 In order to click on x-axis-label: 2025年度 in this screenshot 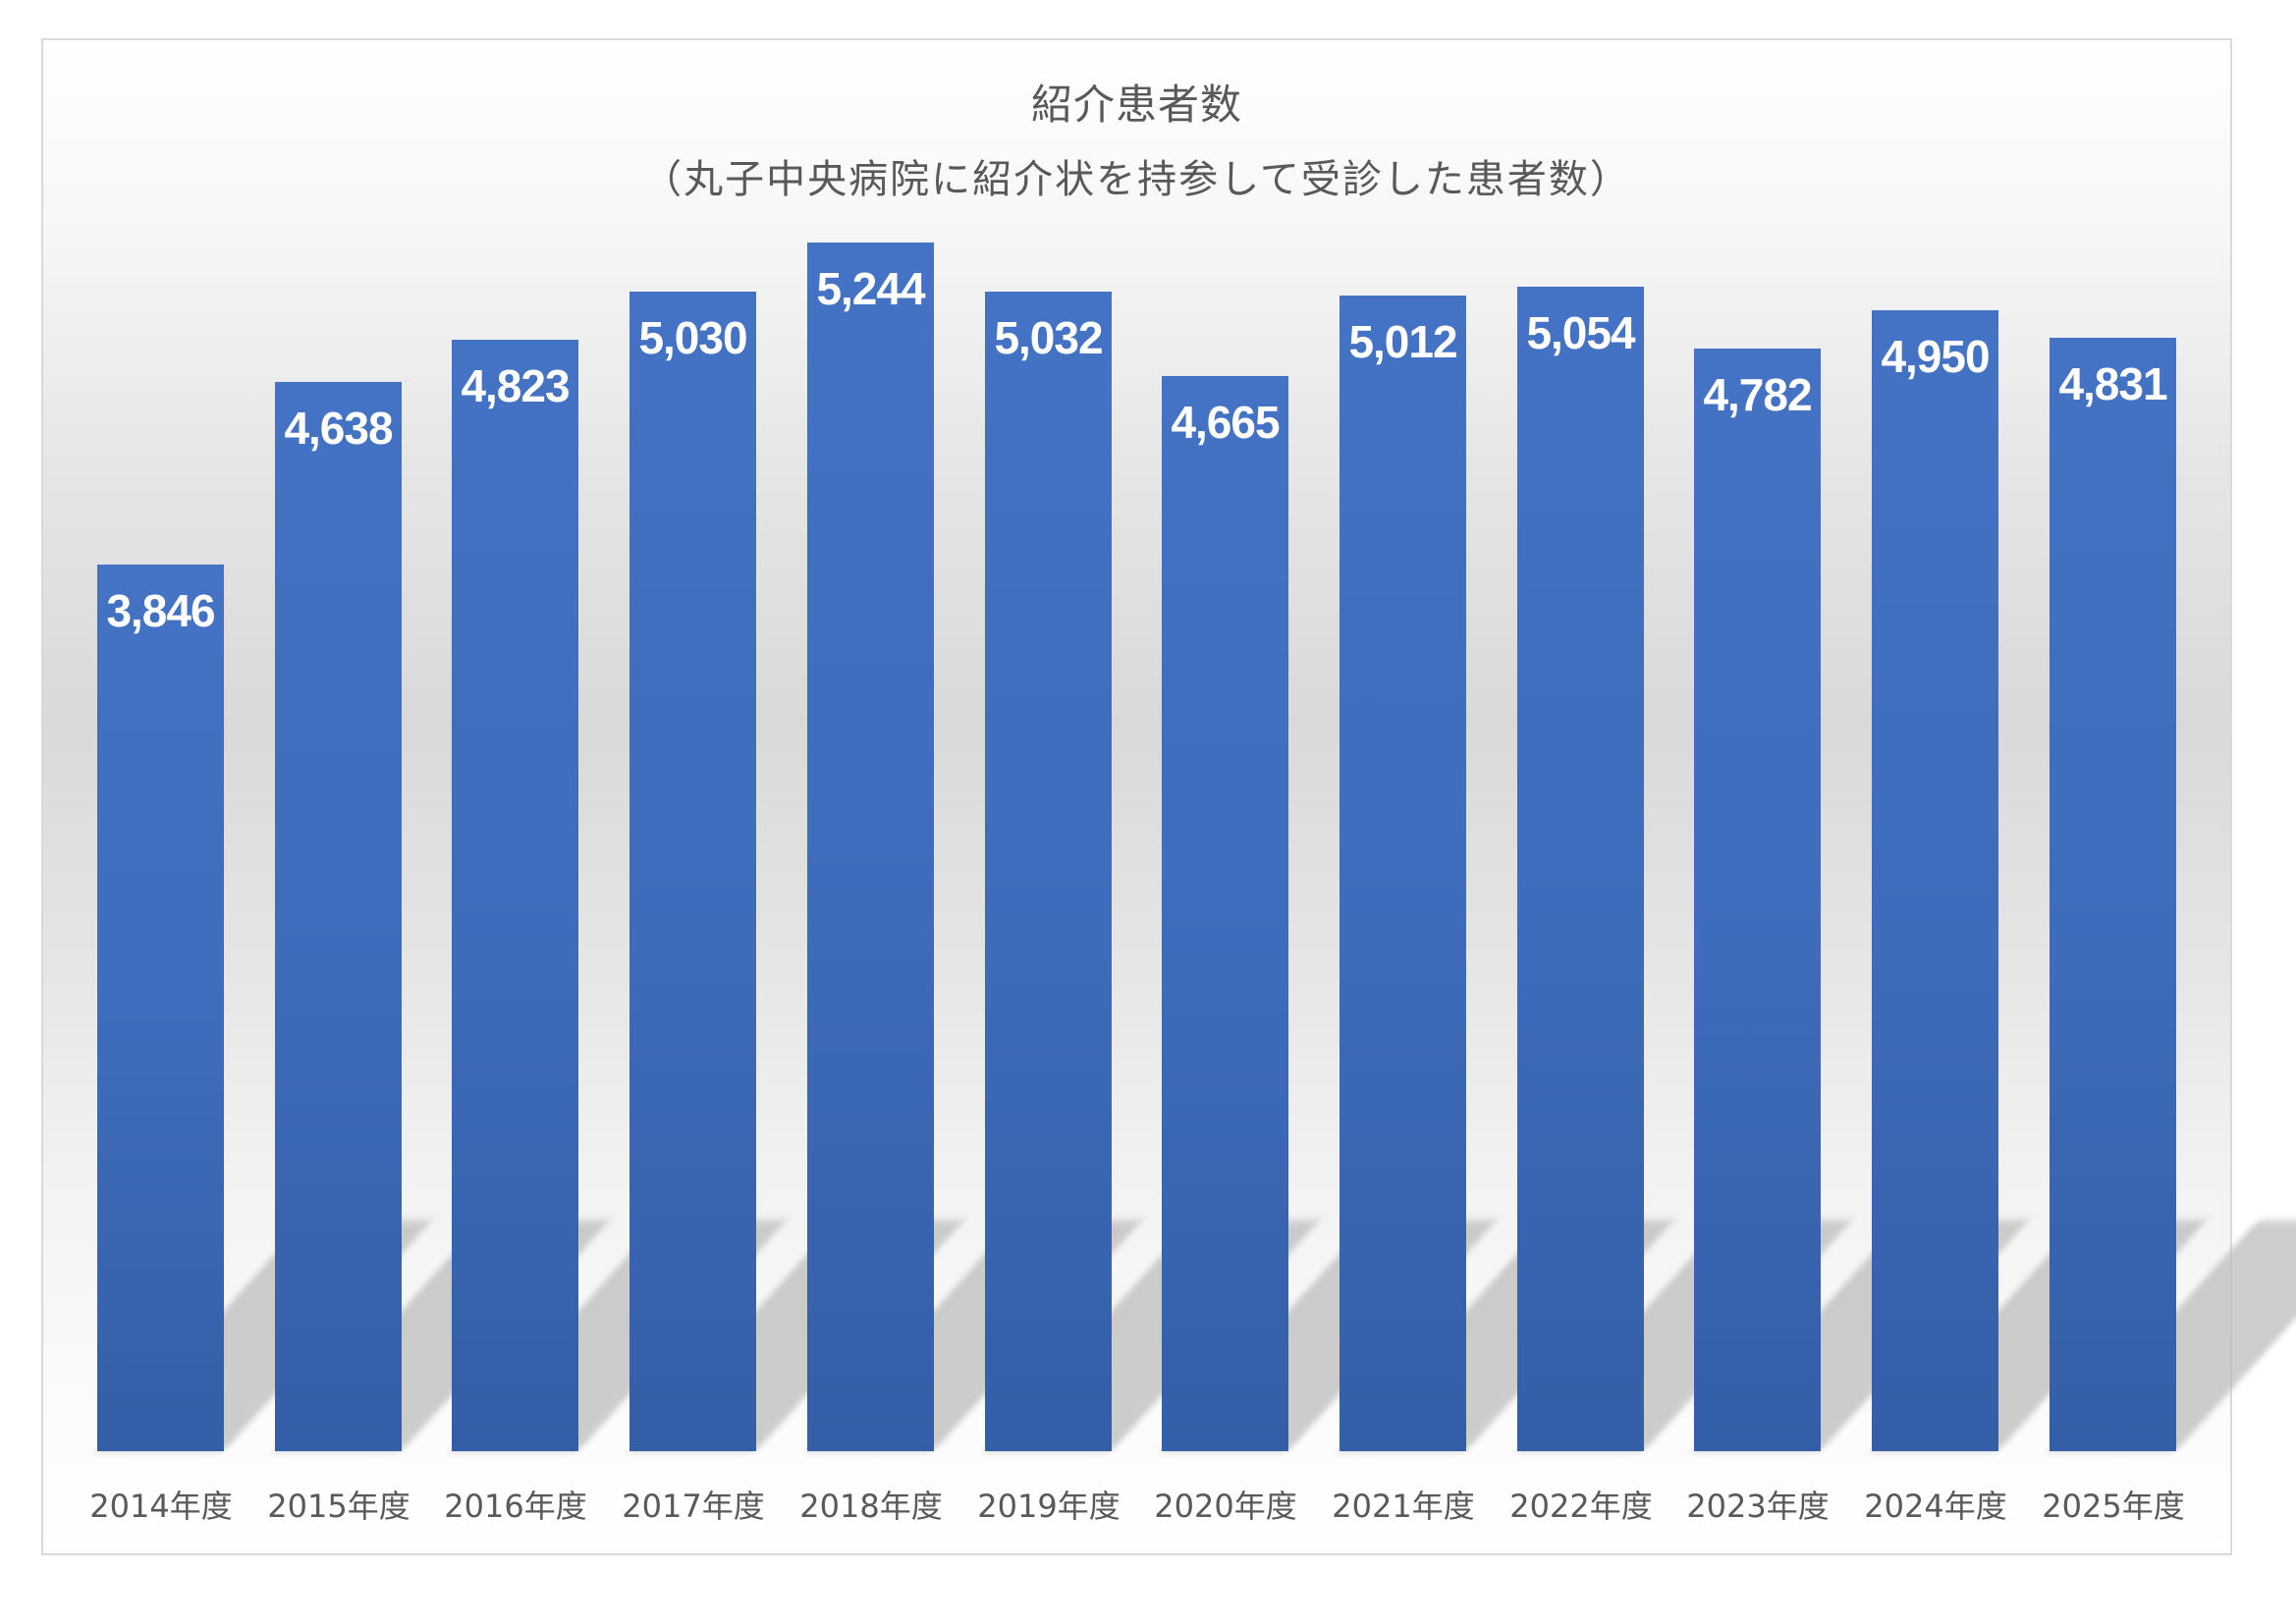, I will do `click(2113, 1506)`.